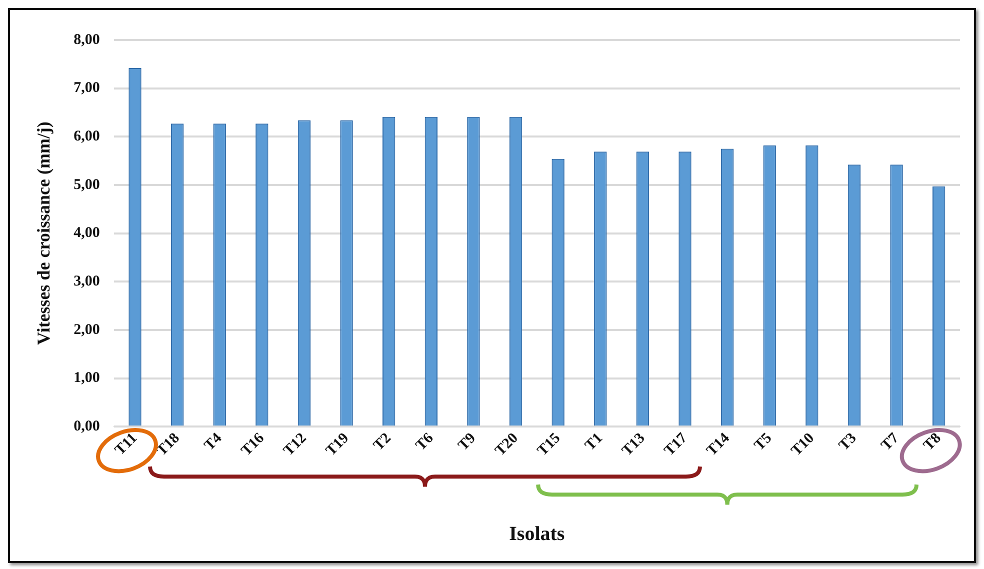 This screenshot has height=569, width=984. I want to click on x-tick-label: T20, so click(507, 445).